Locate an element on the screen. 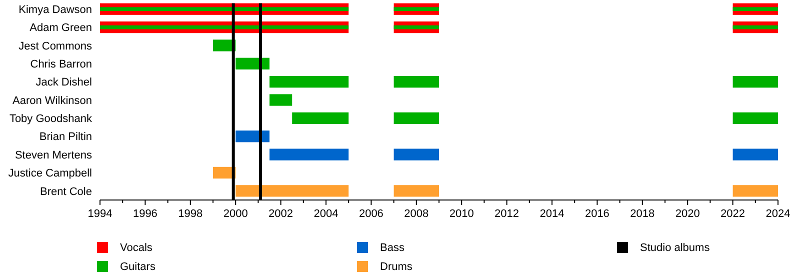 The image size is (800, 280). x-tick-label: 2002 is located at coordinates (281, 214).